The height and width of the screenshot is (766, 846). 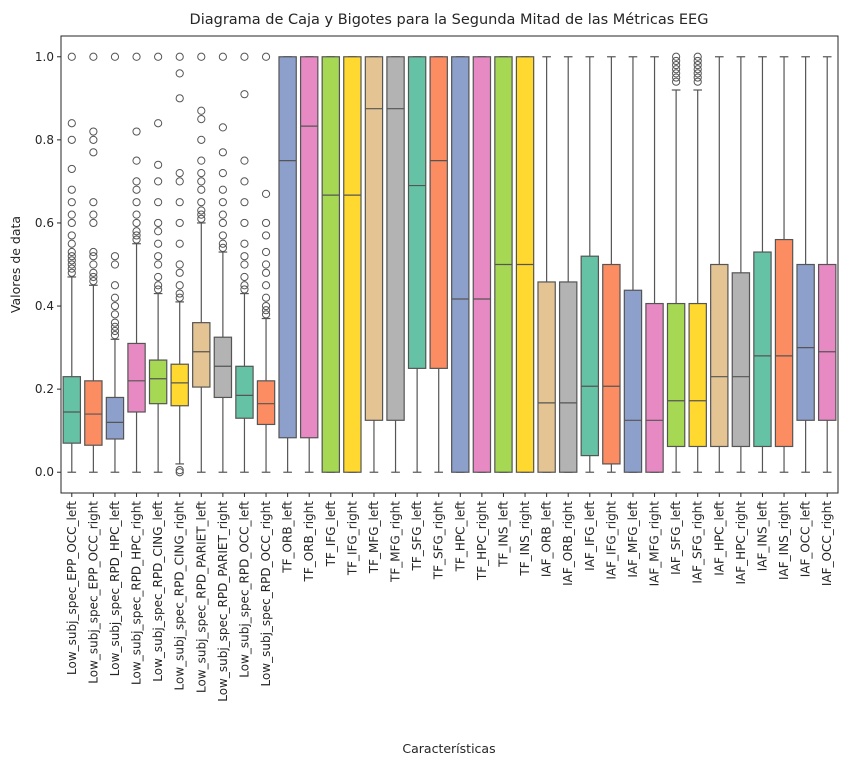 What do you see at coordinates (482, 541) in the screenshot?
I see `x-tick-label: TF_HPC_right` at bounding box center [482, 541].